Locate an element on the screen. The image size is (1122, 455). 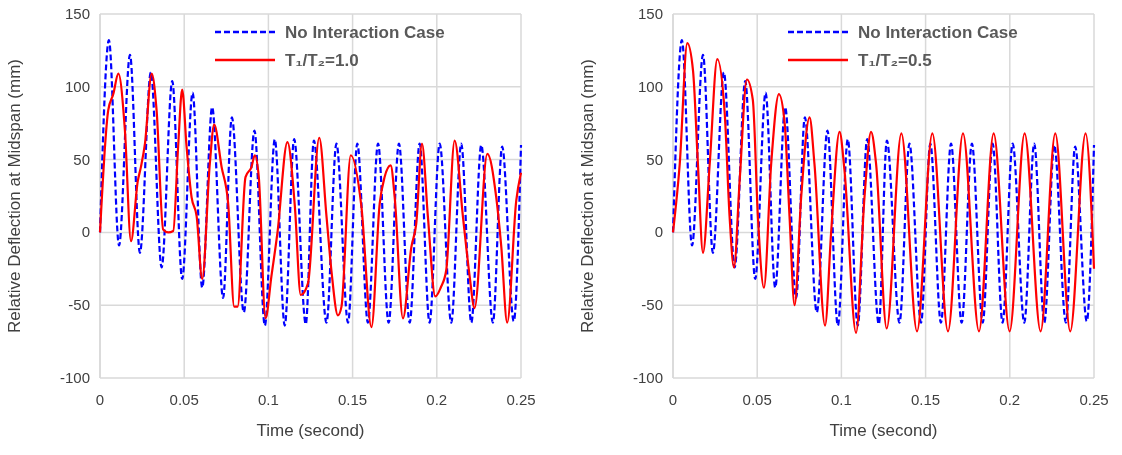
legend-label: T₁/T₂=1.0 is located at coordinates (322, 60).